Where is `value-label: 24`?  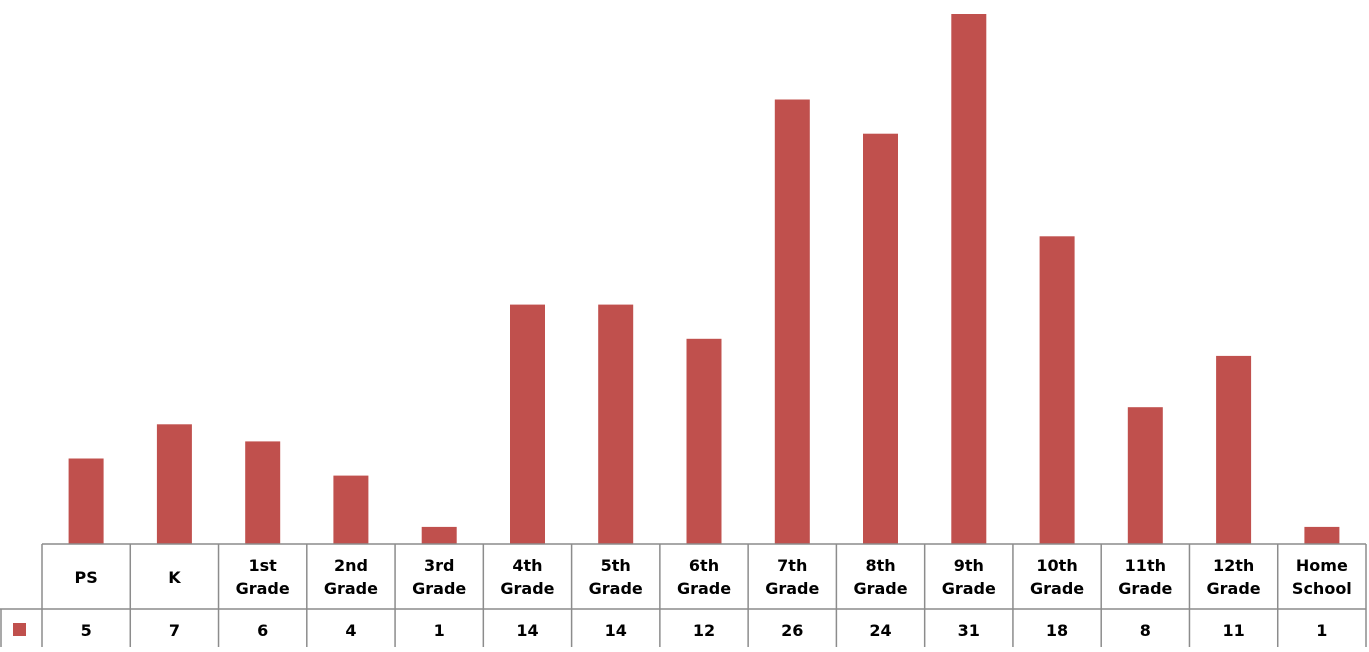 value-label: 24 is located at coordinates (880, 630).